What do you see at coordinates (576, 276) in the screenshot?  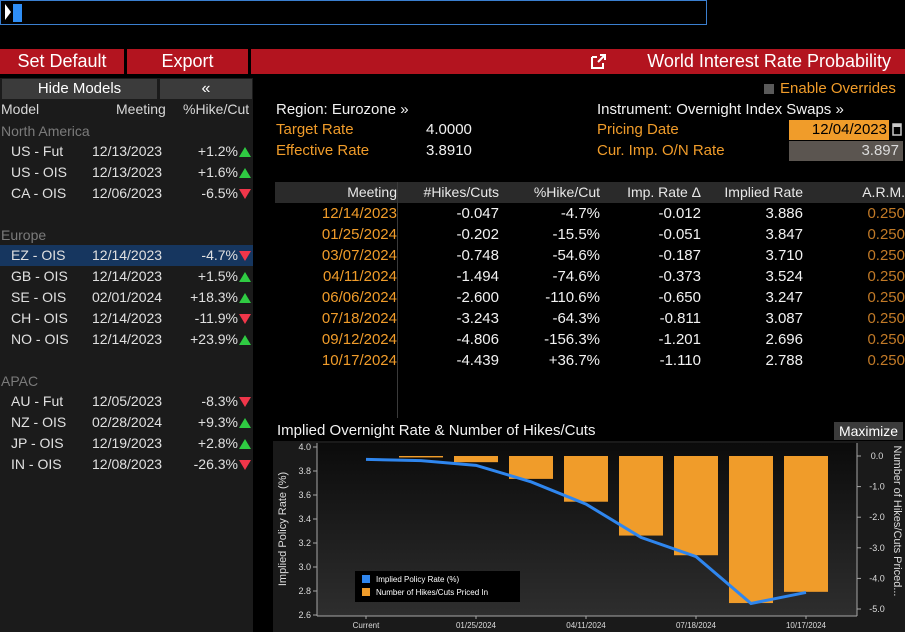 I see `pct-hike-cut: -74.6%` at bounding box center [576, 276].